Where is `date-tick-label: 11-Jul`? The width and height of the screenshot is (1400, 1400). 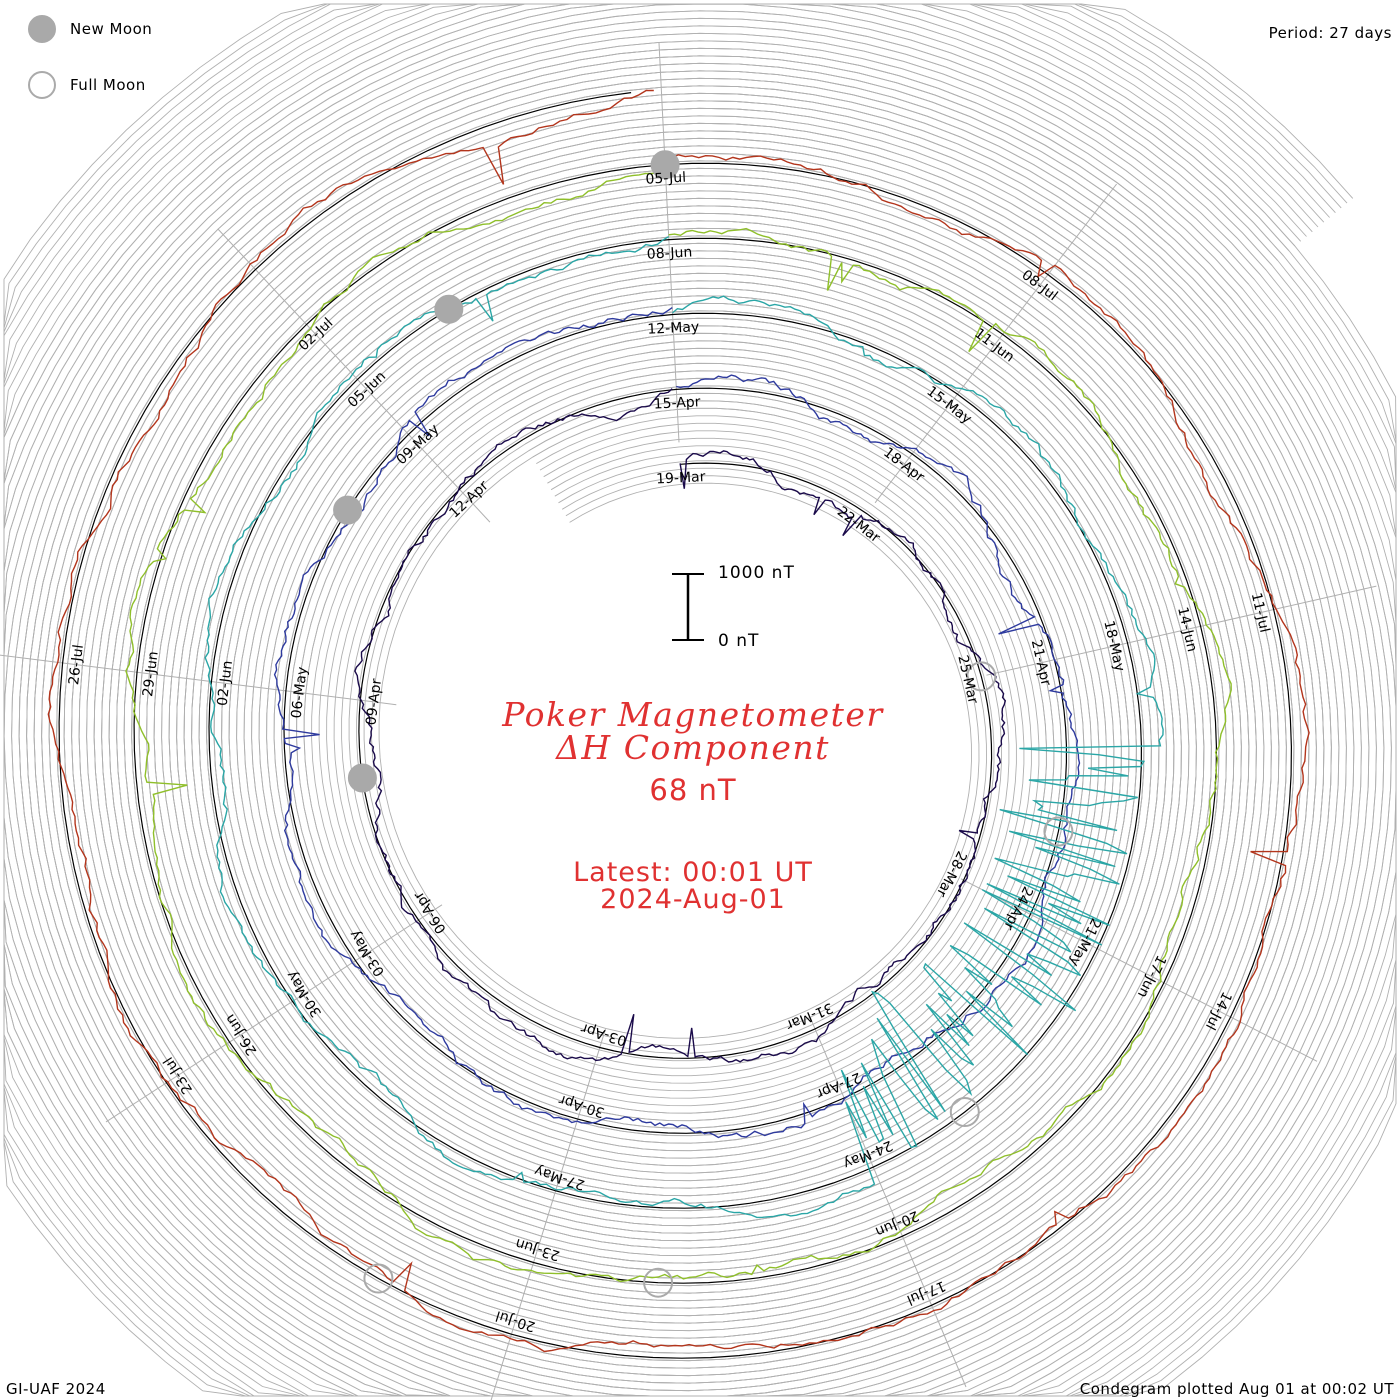
date-tick-label: 11-Jul is located at coordinates (1260, 612).